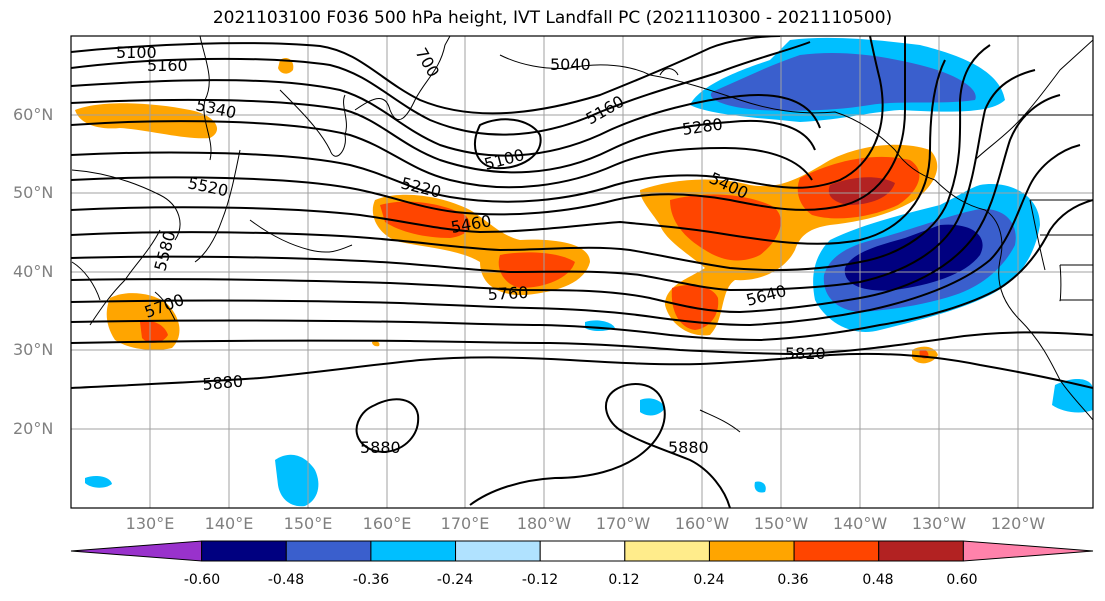 This screenshot has height=601, width=1105. I want to click on contour-label: 5160, so click(167, 65).